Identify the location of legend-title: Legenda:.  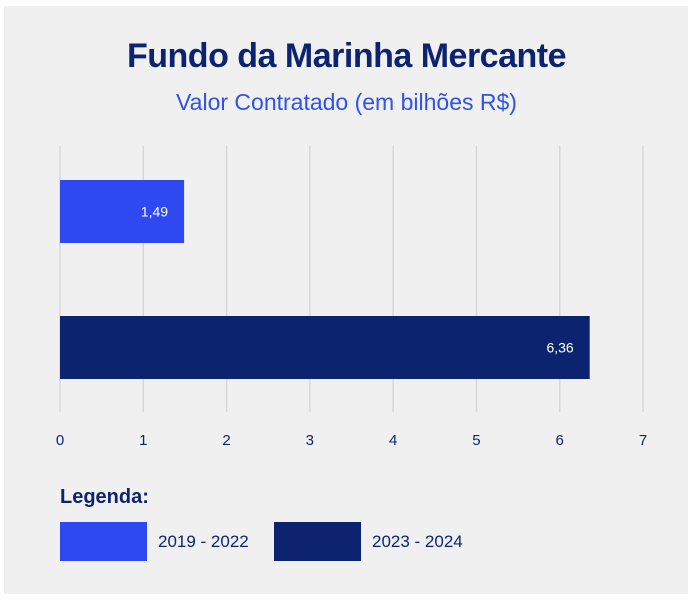
(104, 497).